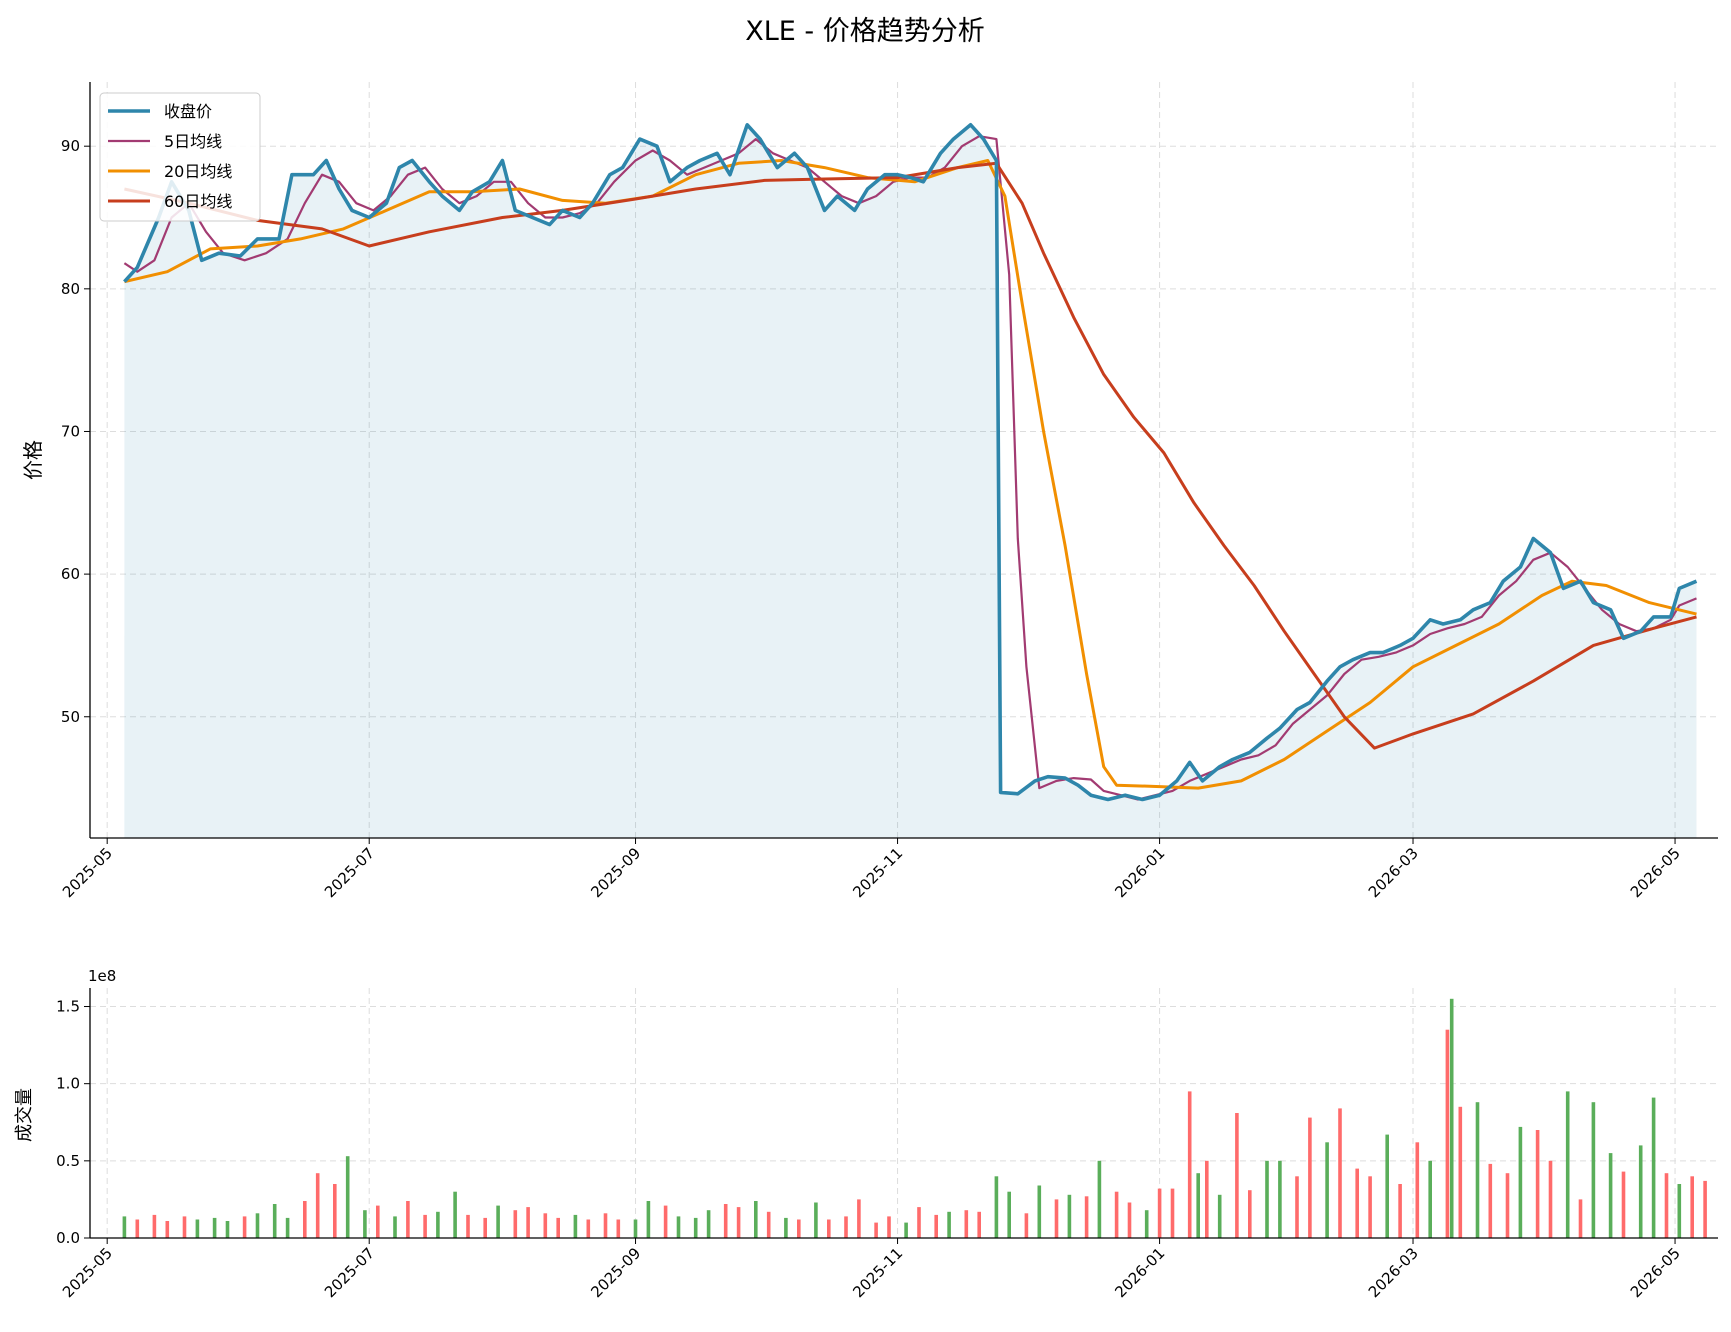 Image resolution: width=1731 pixels, height=1332 pixels. Describe the element at coordinates (68, 1238) in the screenshot. I see `volume-y-tick-label: 0.0` at that location.